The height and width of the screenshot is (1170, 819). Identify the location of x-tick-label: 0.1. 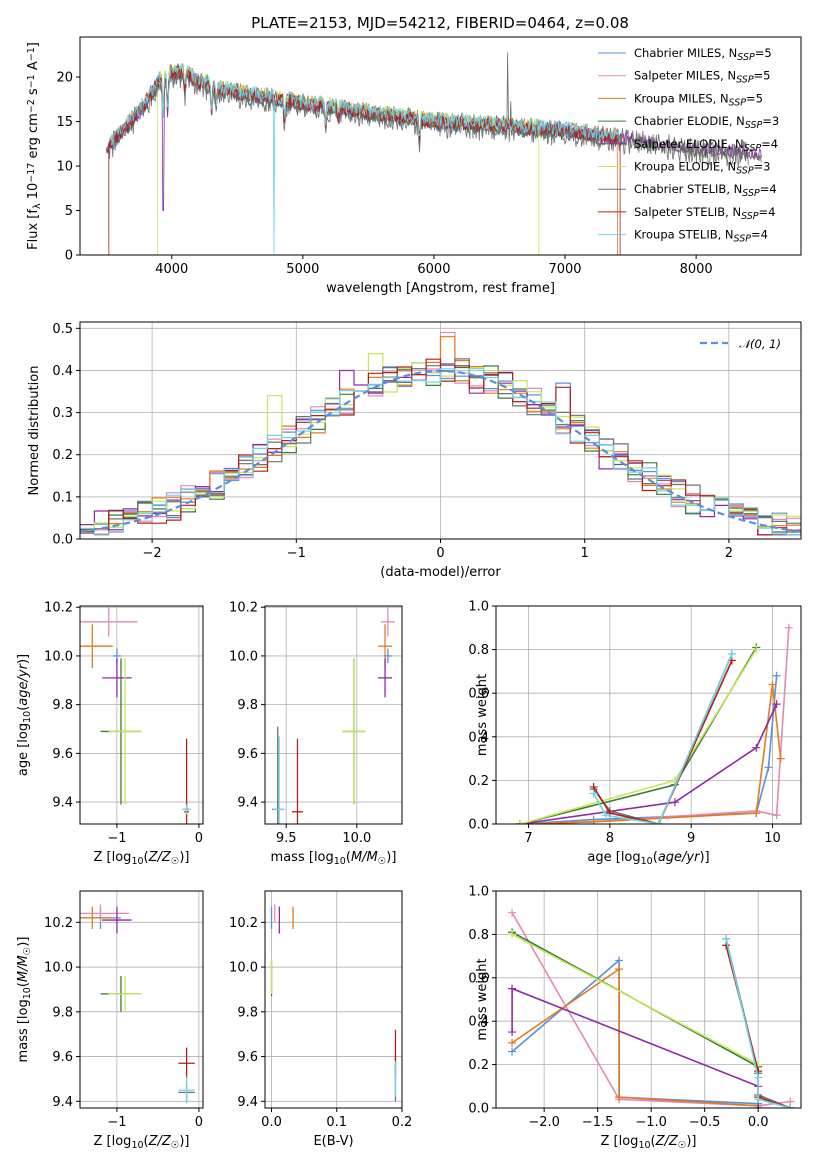
(336, 1122).